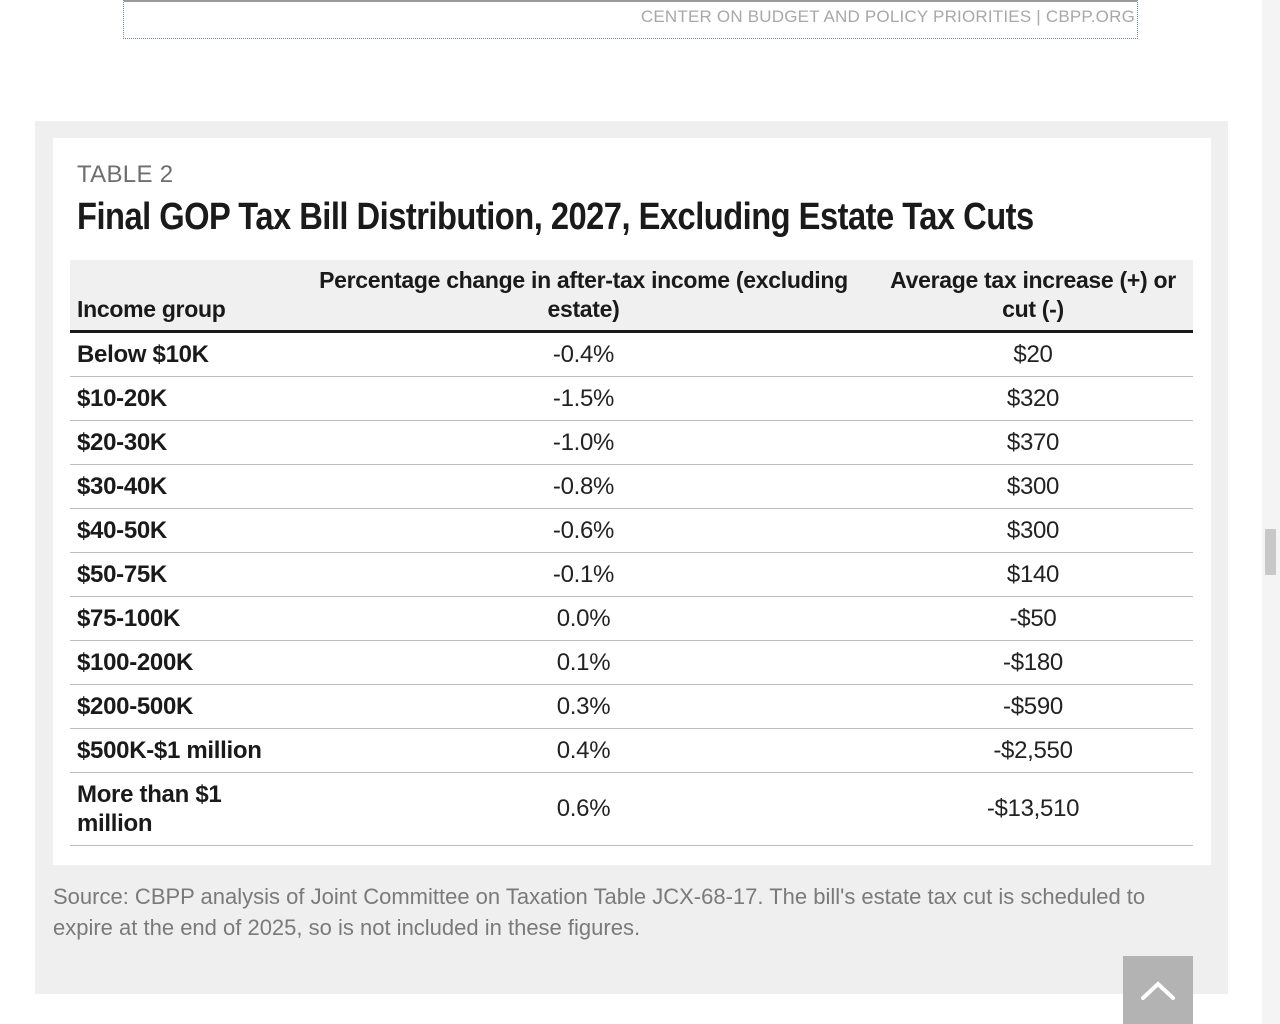  What do you see at coordinates (583, 354) in the screenshot?
I see `row-percentage-change: -0.4%` at bounding box center [583, 354].